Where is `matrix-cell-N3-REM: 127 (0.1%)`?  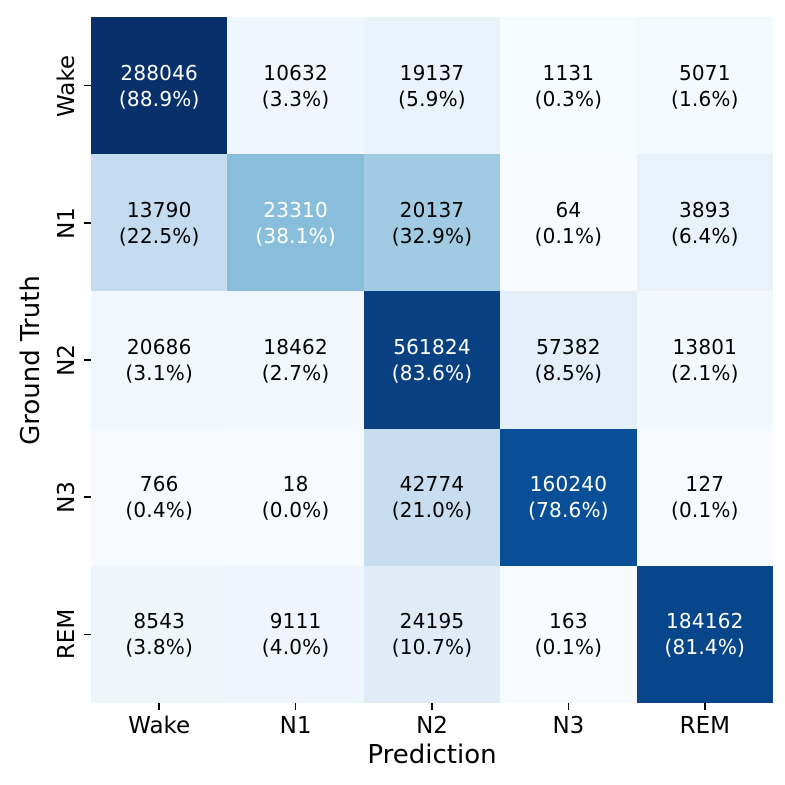 matrix-cell-N3-REM: 127 (0.1%) is located at coordinates (704, 497).